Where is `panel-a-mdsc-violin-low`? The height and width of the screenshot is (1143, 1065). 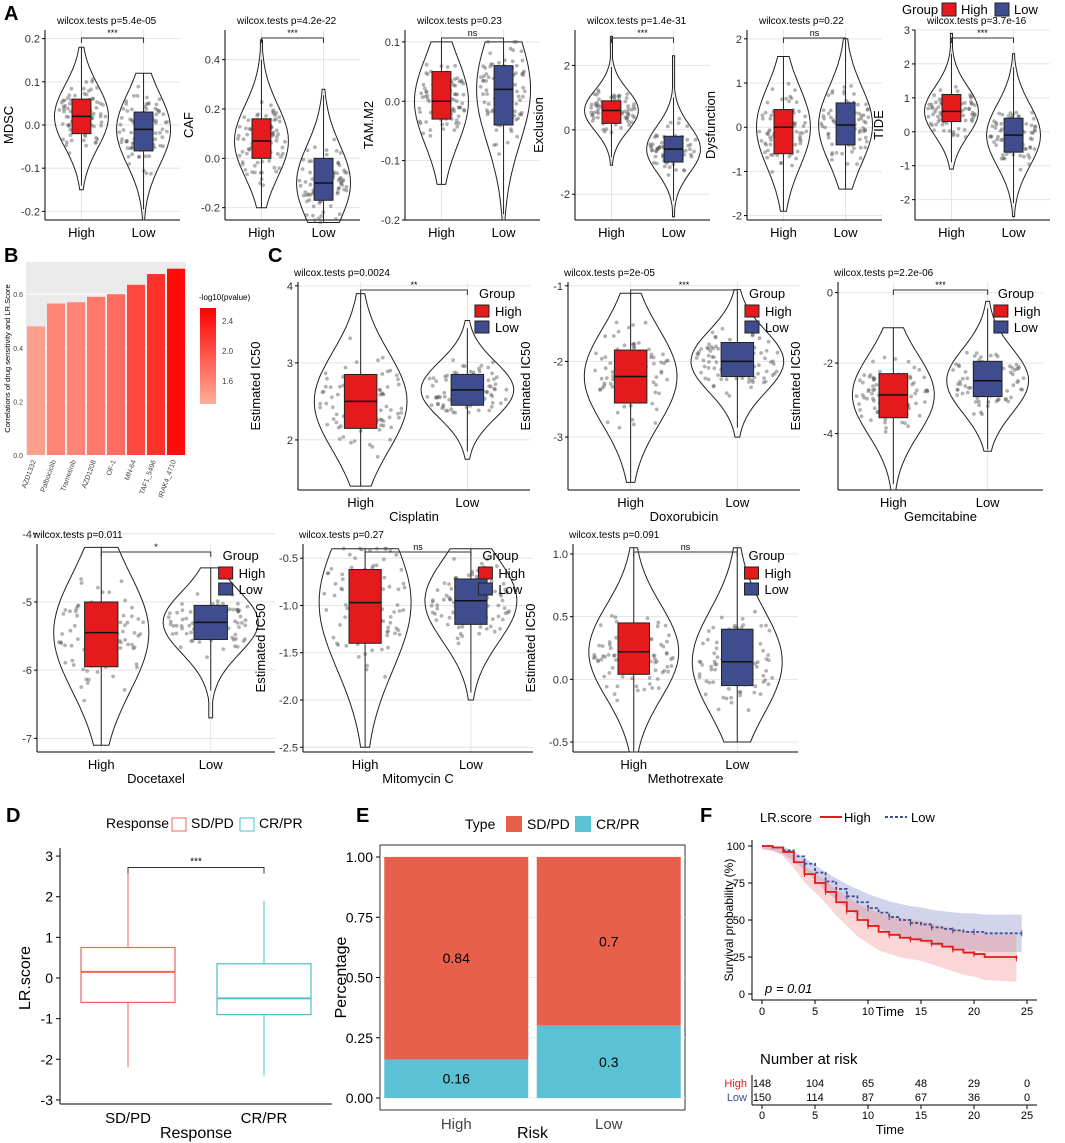
panel-a-mdsc-violin-low is located at coordinates (143, 146).